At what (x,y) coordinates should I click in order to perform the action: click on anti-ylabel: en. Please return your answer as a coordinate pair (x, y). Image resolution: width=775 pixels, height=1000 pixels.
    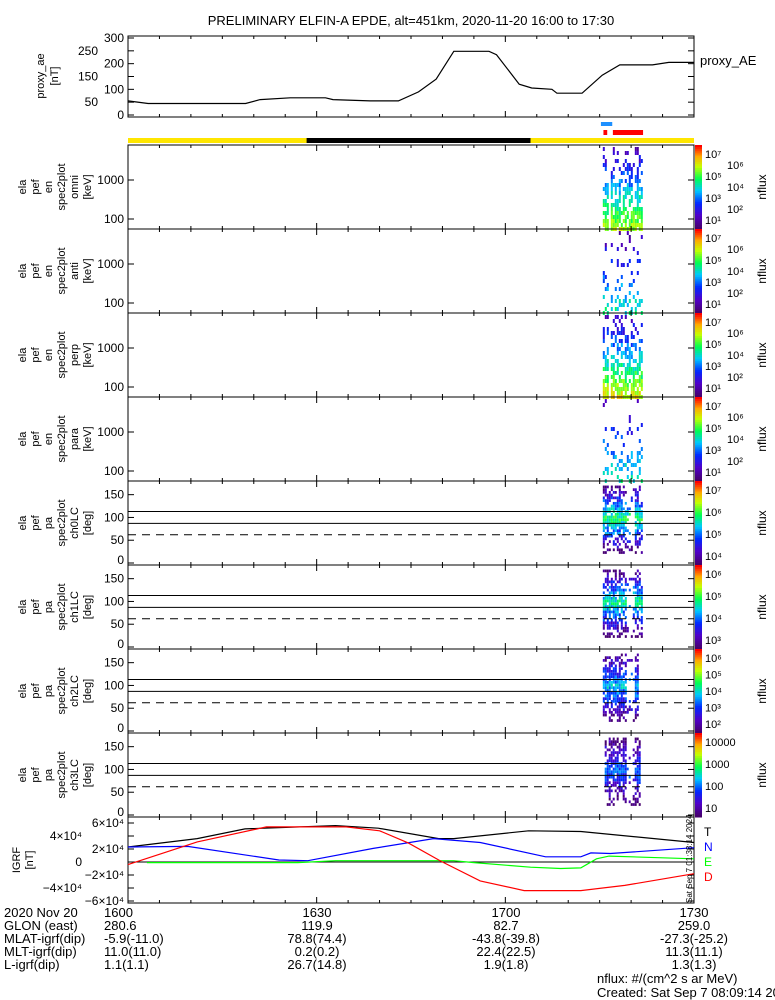
    Looking at the image, I should click on (49, 271).